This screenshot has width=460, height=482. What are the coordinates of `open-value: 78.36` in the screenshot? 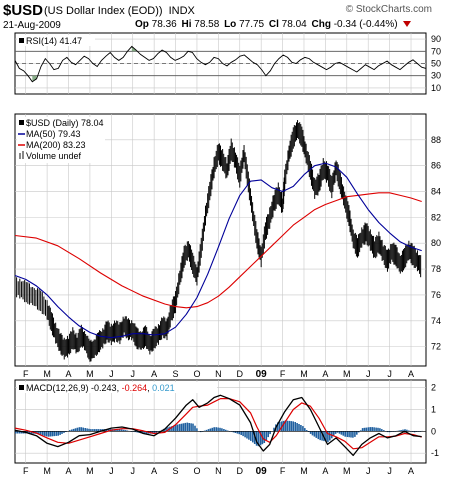 It's located at (164, 24).